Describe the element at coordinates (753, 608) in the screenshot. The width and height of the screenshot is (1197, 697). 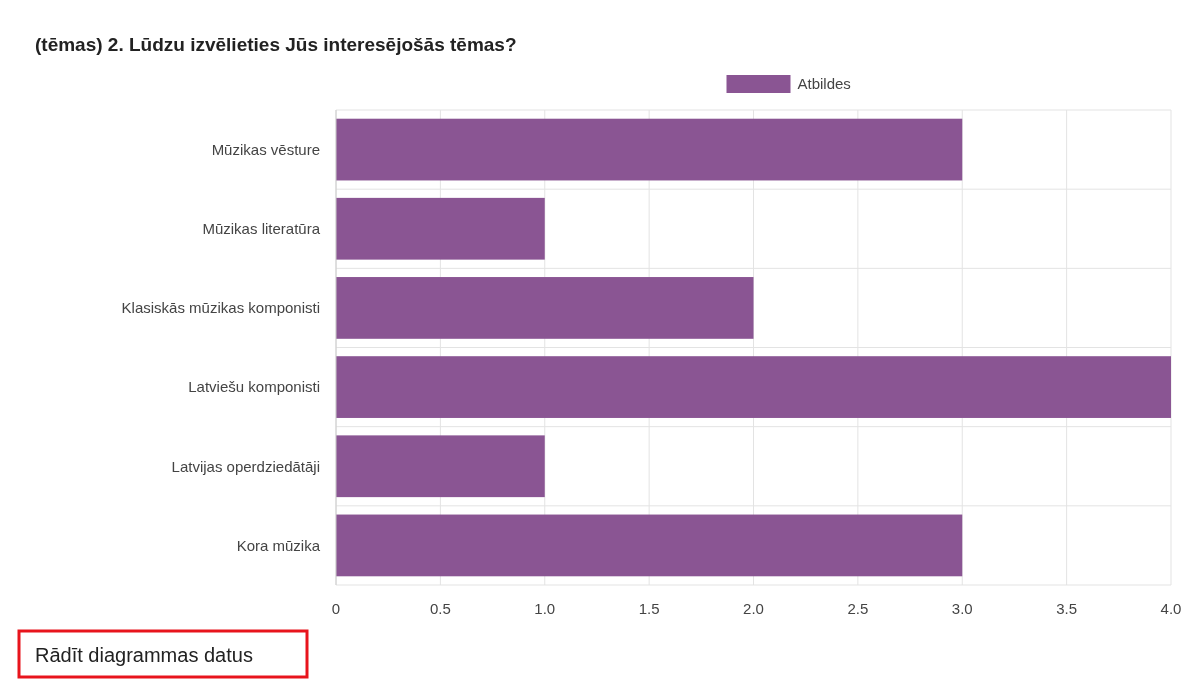
I see `x-tick-label: 2.0` at that location.